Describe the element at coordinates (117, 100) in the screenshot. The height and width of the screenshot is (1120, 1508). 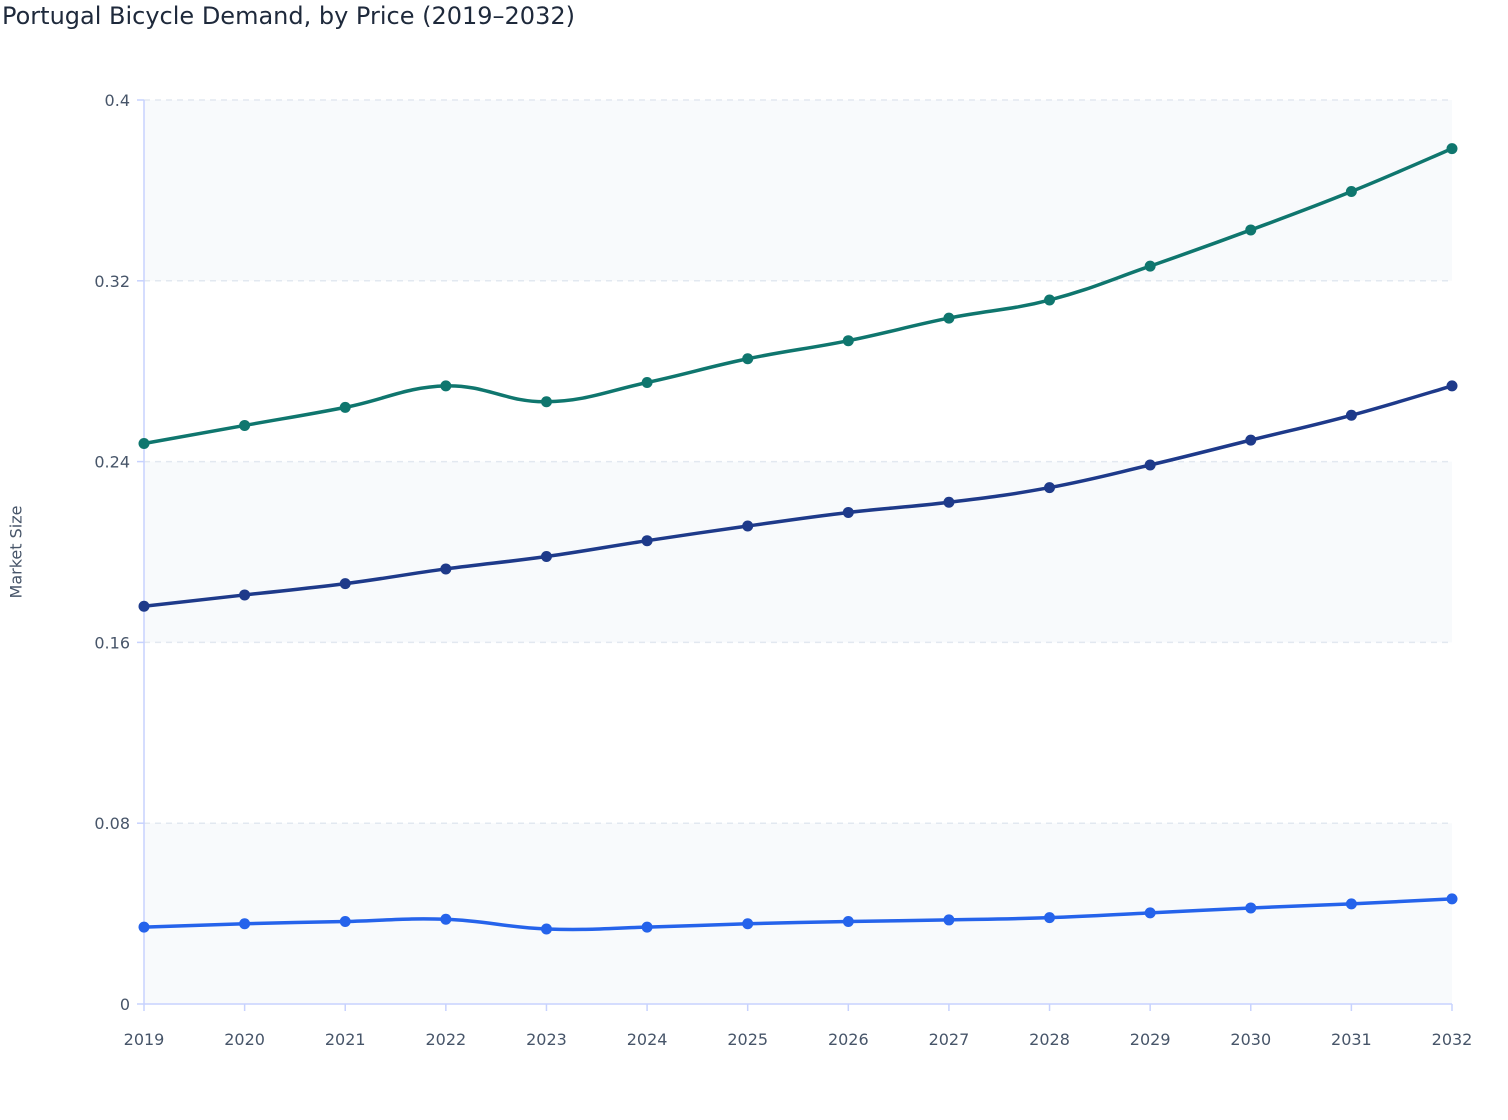
I see `y-tick-label: 0.4` at that location.